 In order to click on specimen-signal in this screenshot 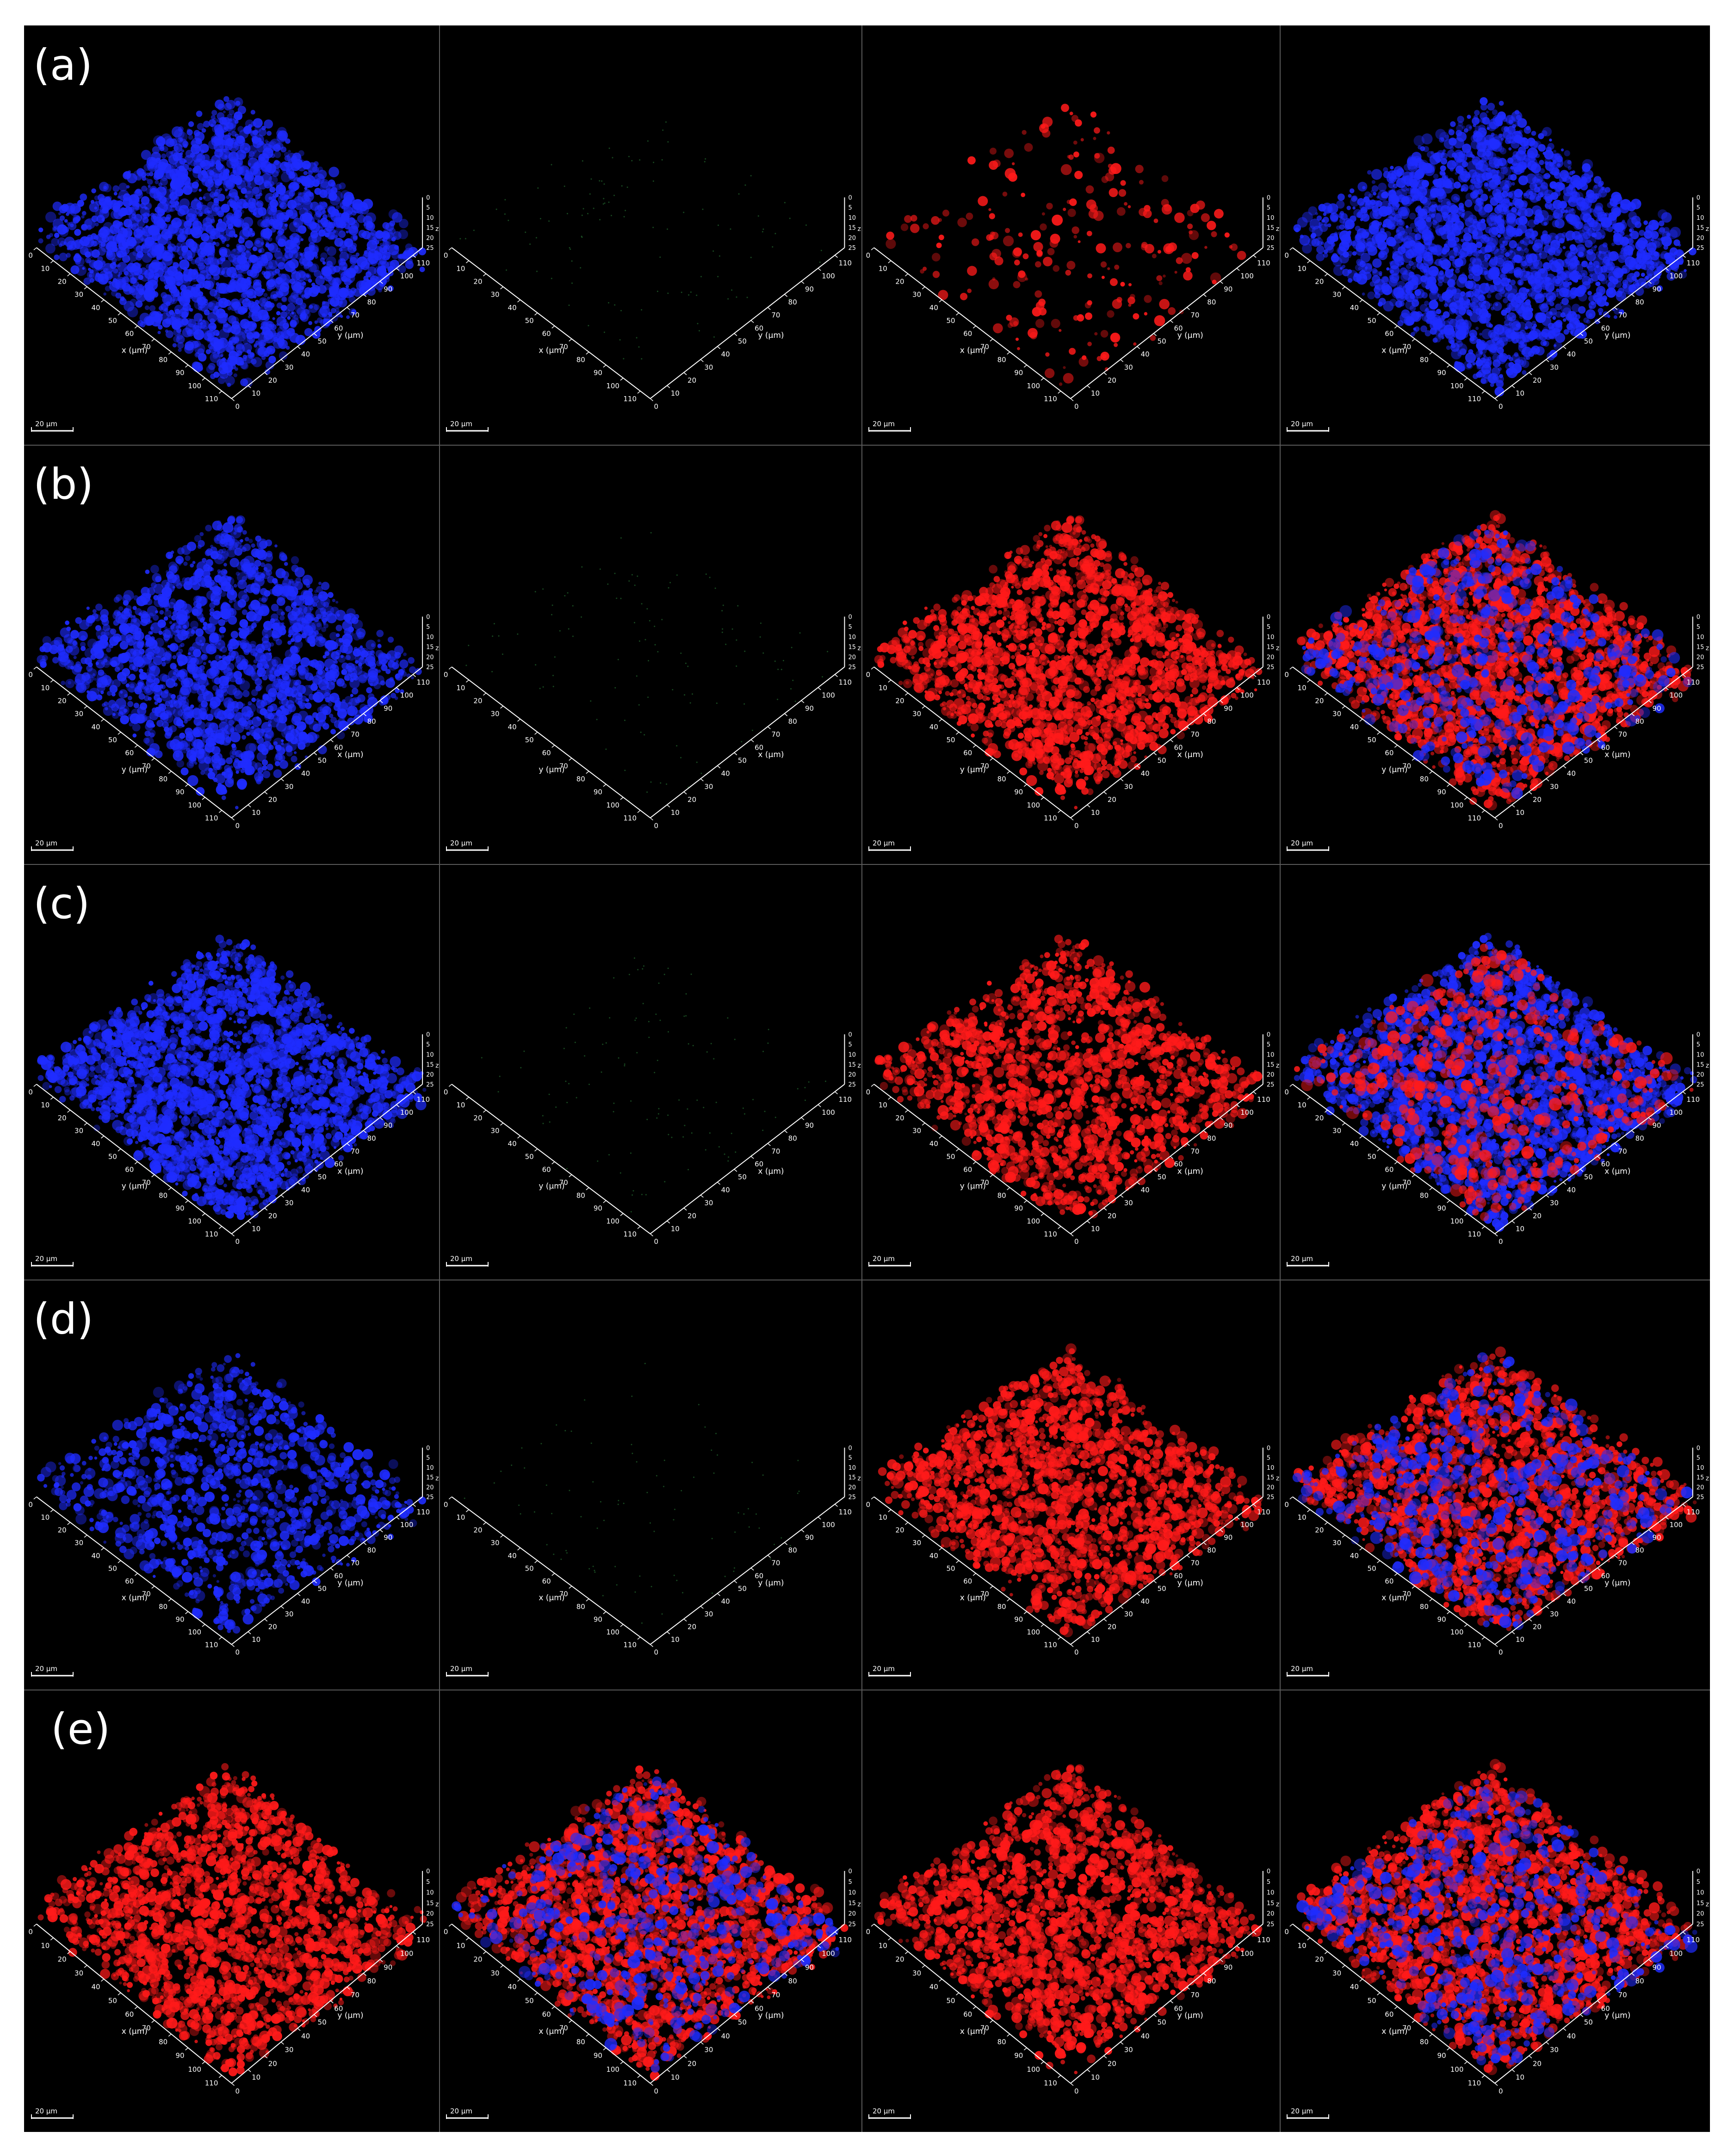, I will do `click(1495, 1082)`.